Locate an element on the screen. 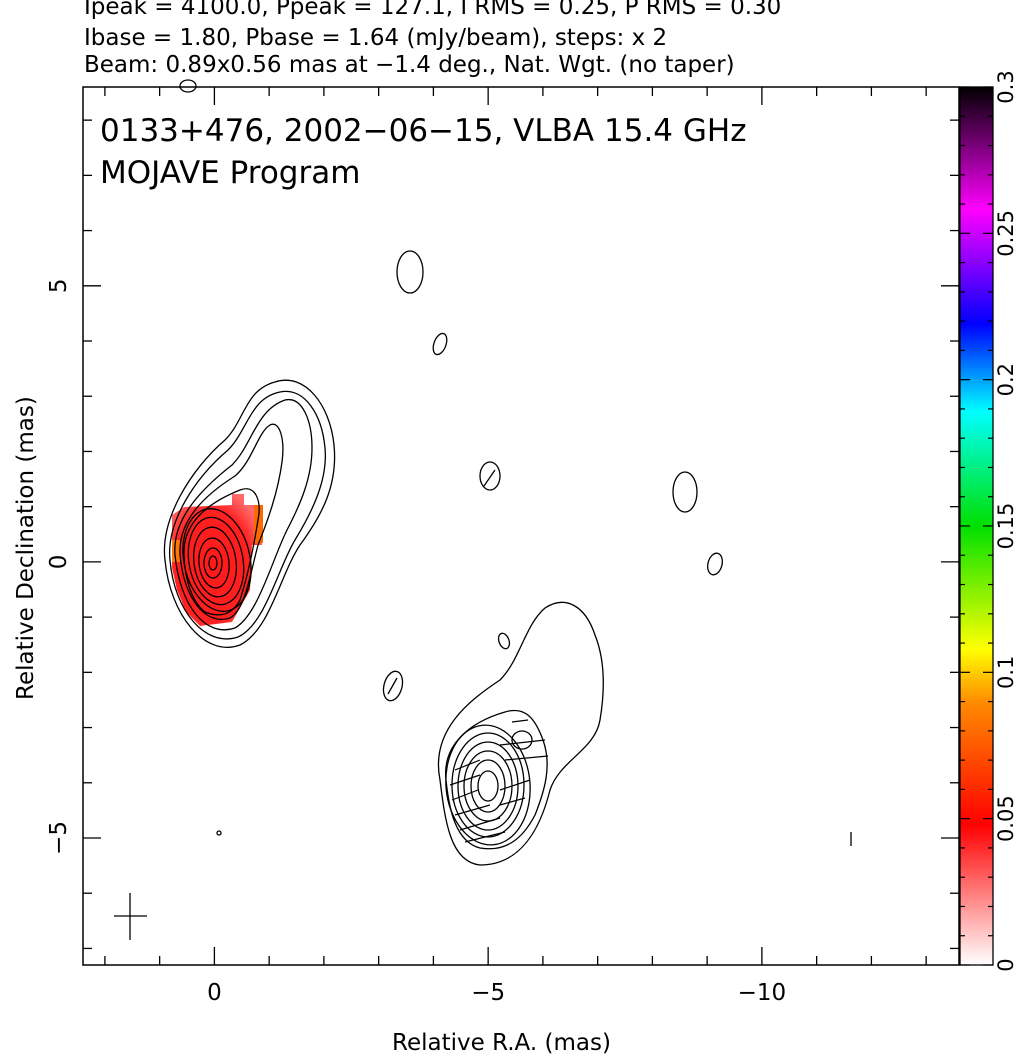 The height and width of the screenshot is (1060, 1021). colorbar-tick-labels: 0 0.05 0.1 0.15 0.2 0.25 0.3 is located at coordinates (1006, 520).